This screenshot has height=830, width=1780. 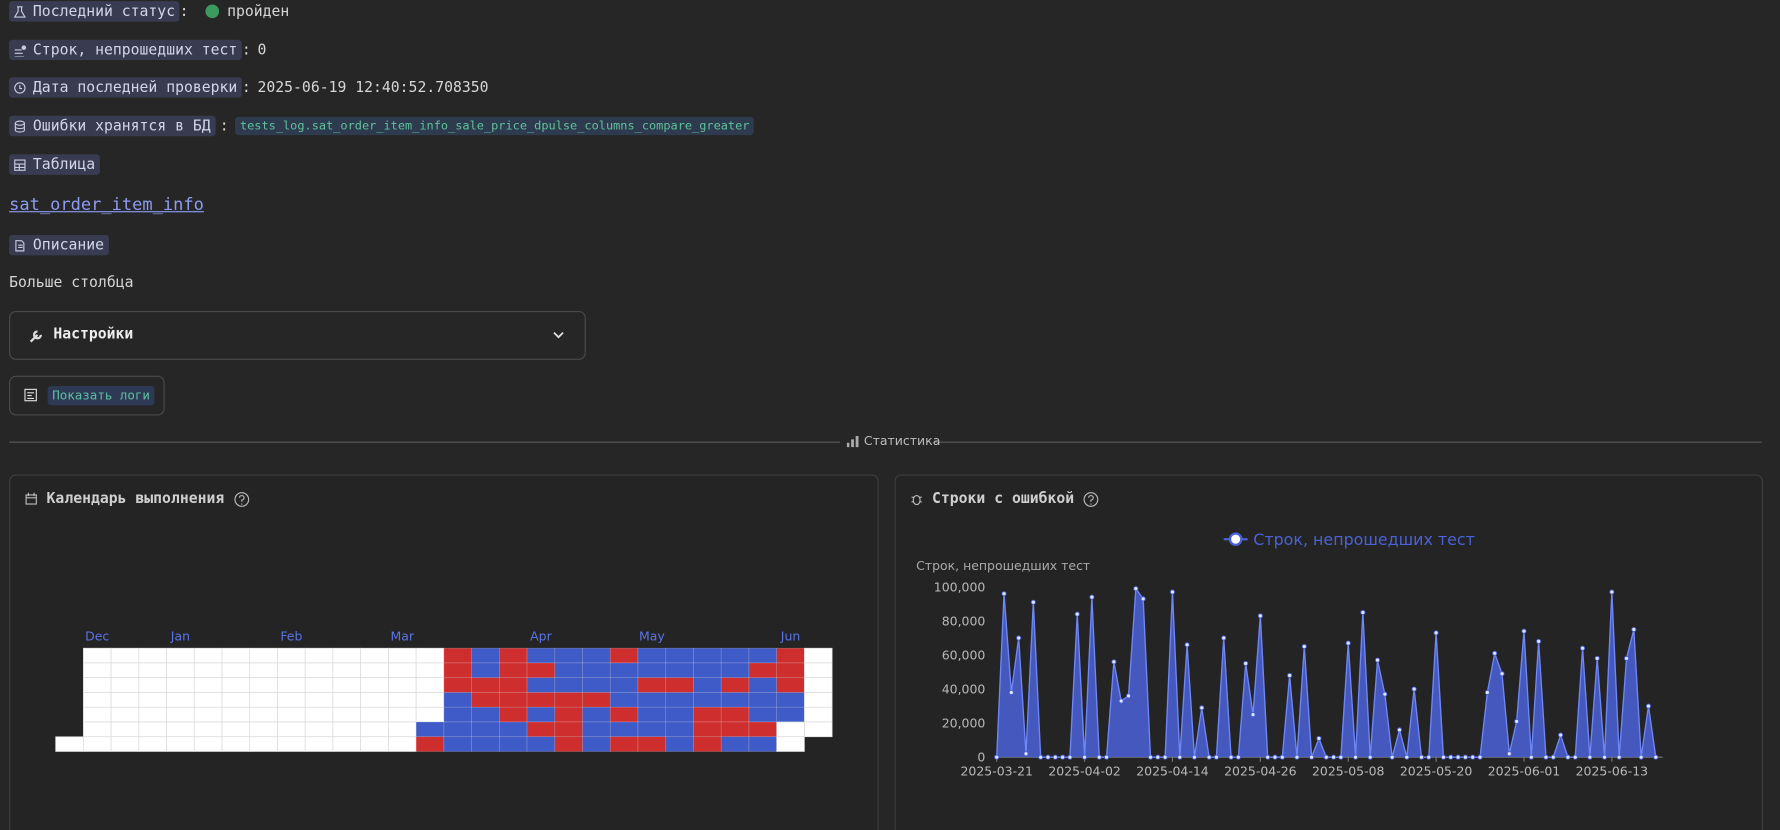 I want to click on label-text: Последний статус, so click(x=104, y=11).